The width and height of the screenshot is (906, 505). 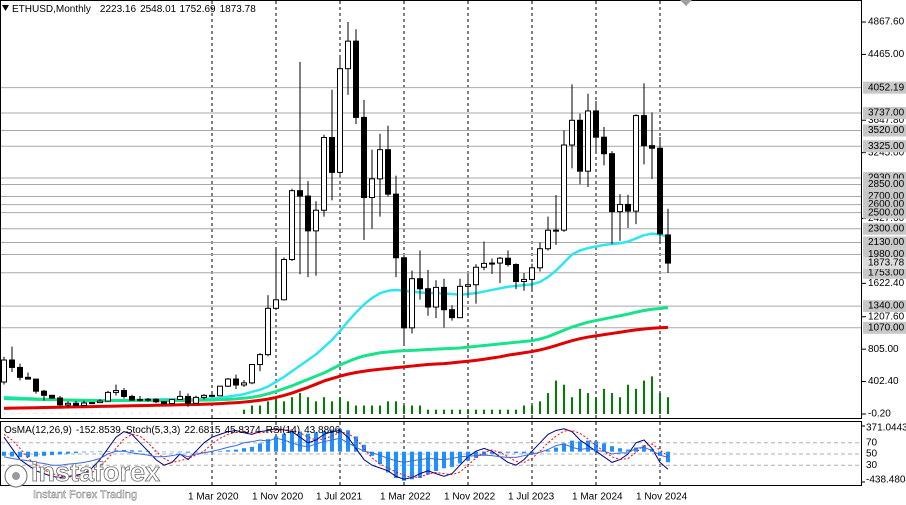 What do you see at coordinates (336, 367) in the screenshot?
I see `moving-average` at bounding box center [336, 367].